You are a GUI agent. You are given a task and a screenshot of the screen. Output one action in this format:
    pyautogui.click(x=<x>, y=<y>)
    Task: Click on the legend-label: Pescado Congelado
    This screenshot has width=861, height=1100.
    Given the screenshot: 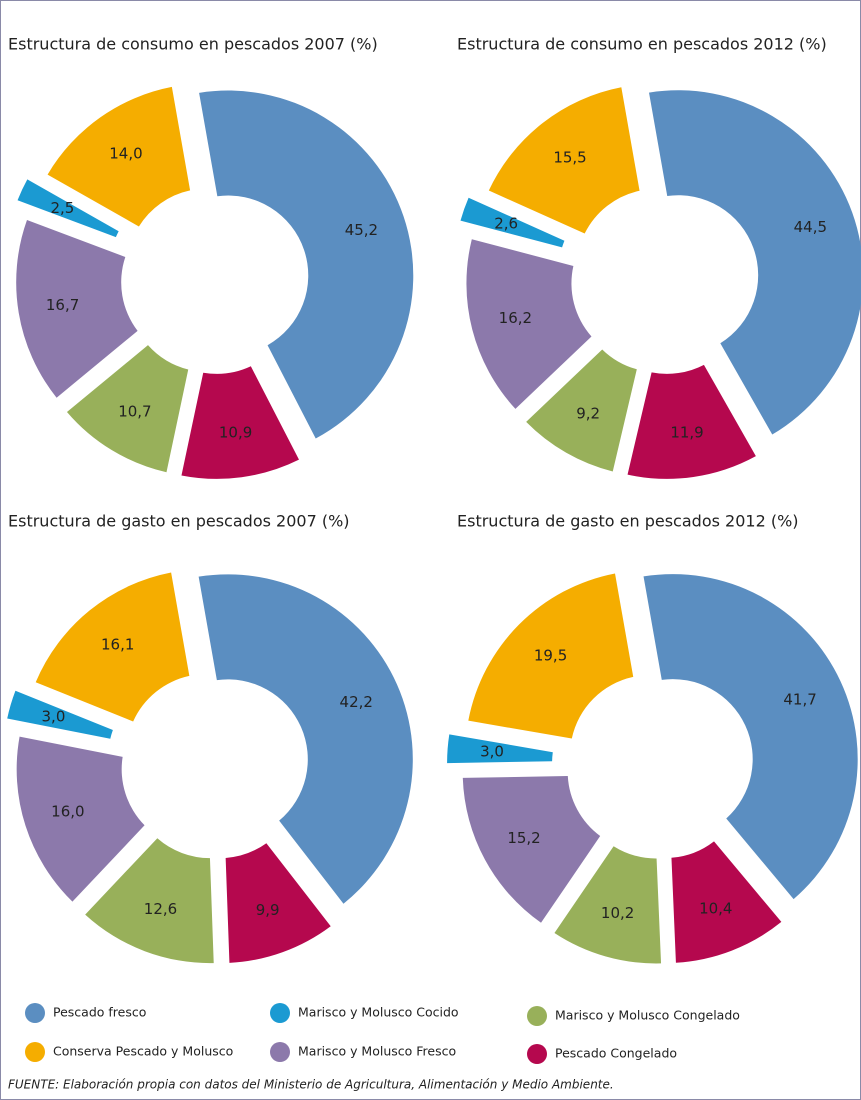 What is the action you would take?
    pyautogui.click(x=616, y=1053)
    